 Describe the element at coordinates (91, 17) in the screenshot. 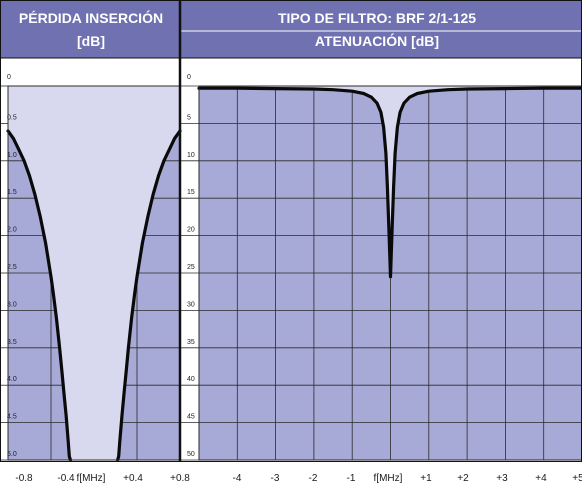

I see `left-header-title: PÉRDIDA INSERCIÓN` at that location.